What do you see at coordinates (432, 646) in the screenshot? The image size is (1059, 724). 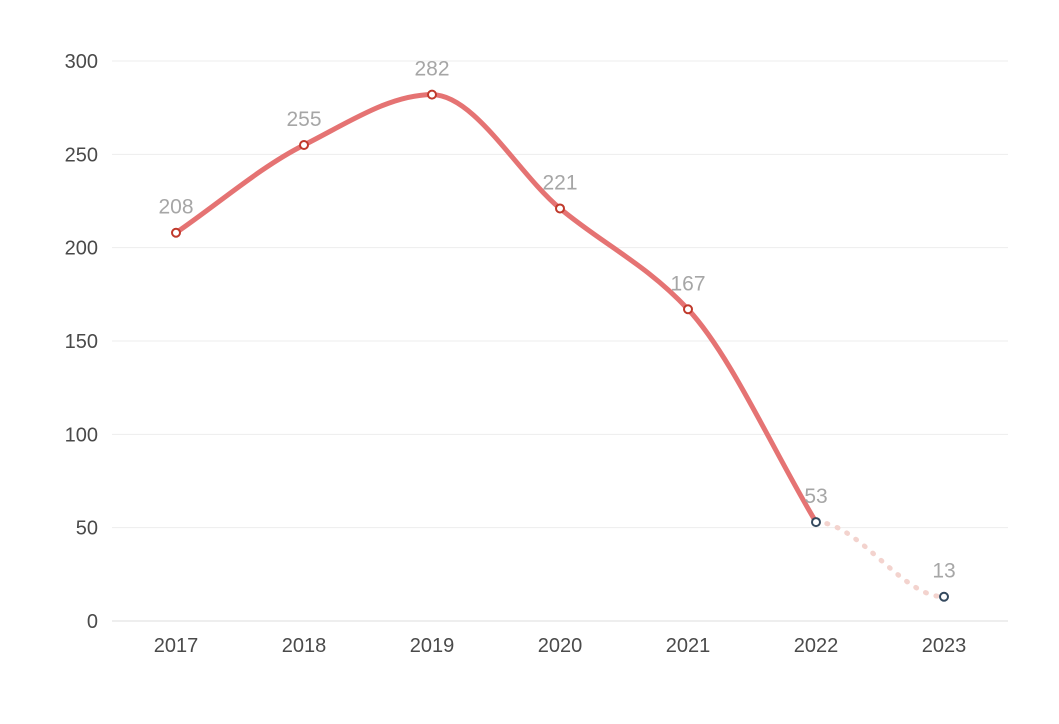 I see `x-tick-label-2019: 2019` at bounding box center [432, 646].